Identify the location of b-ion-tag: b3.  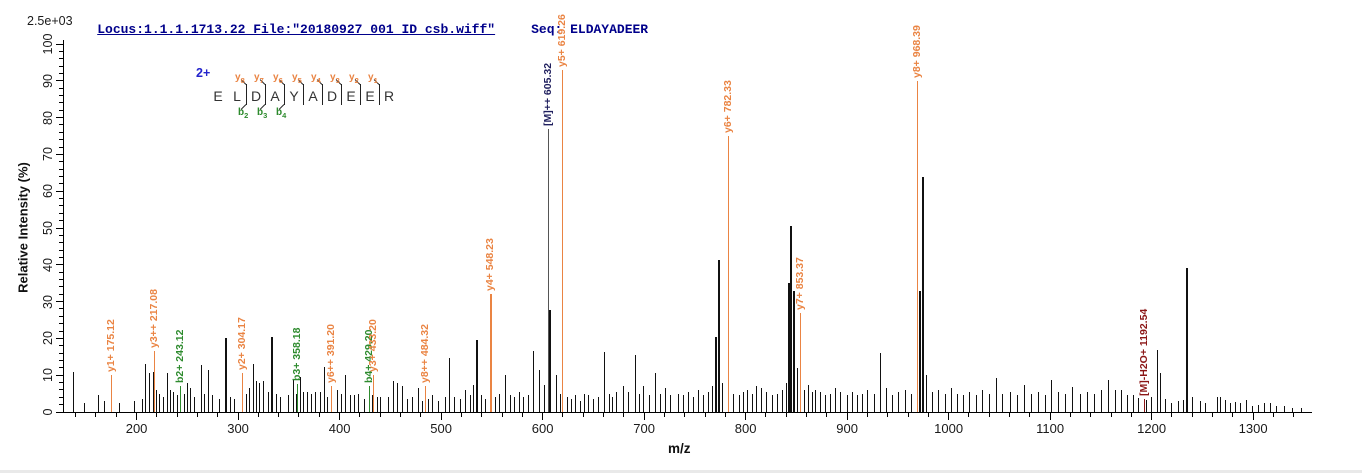
(262, 113).